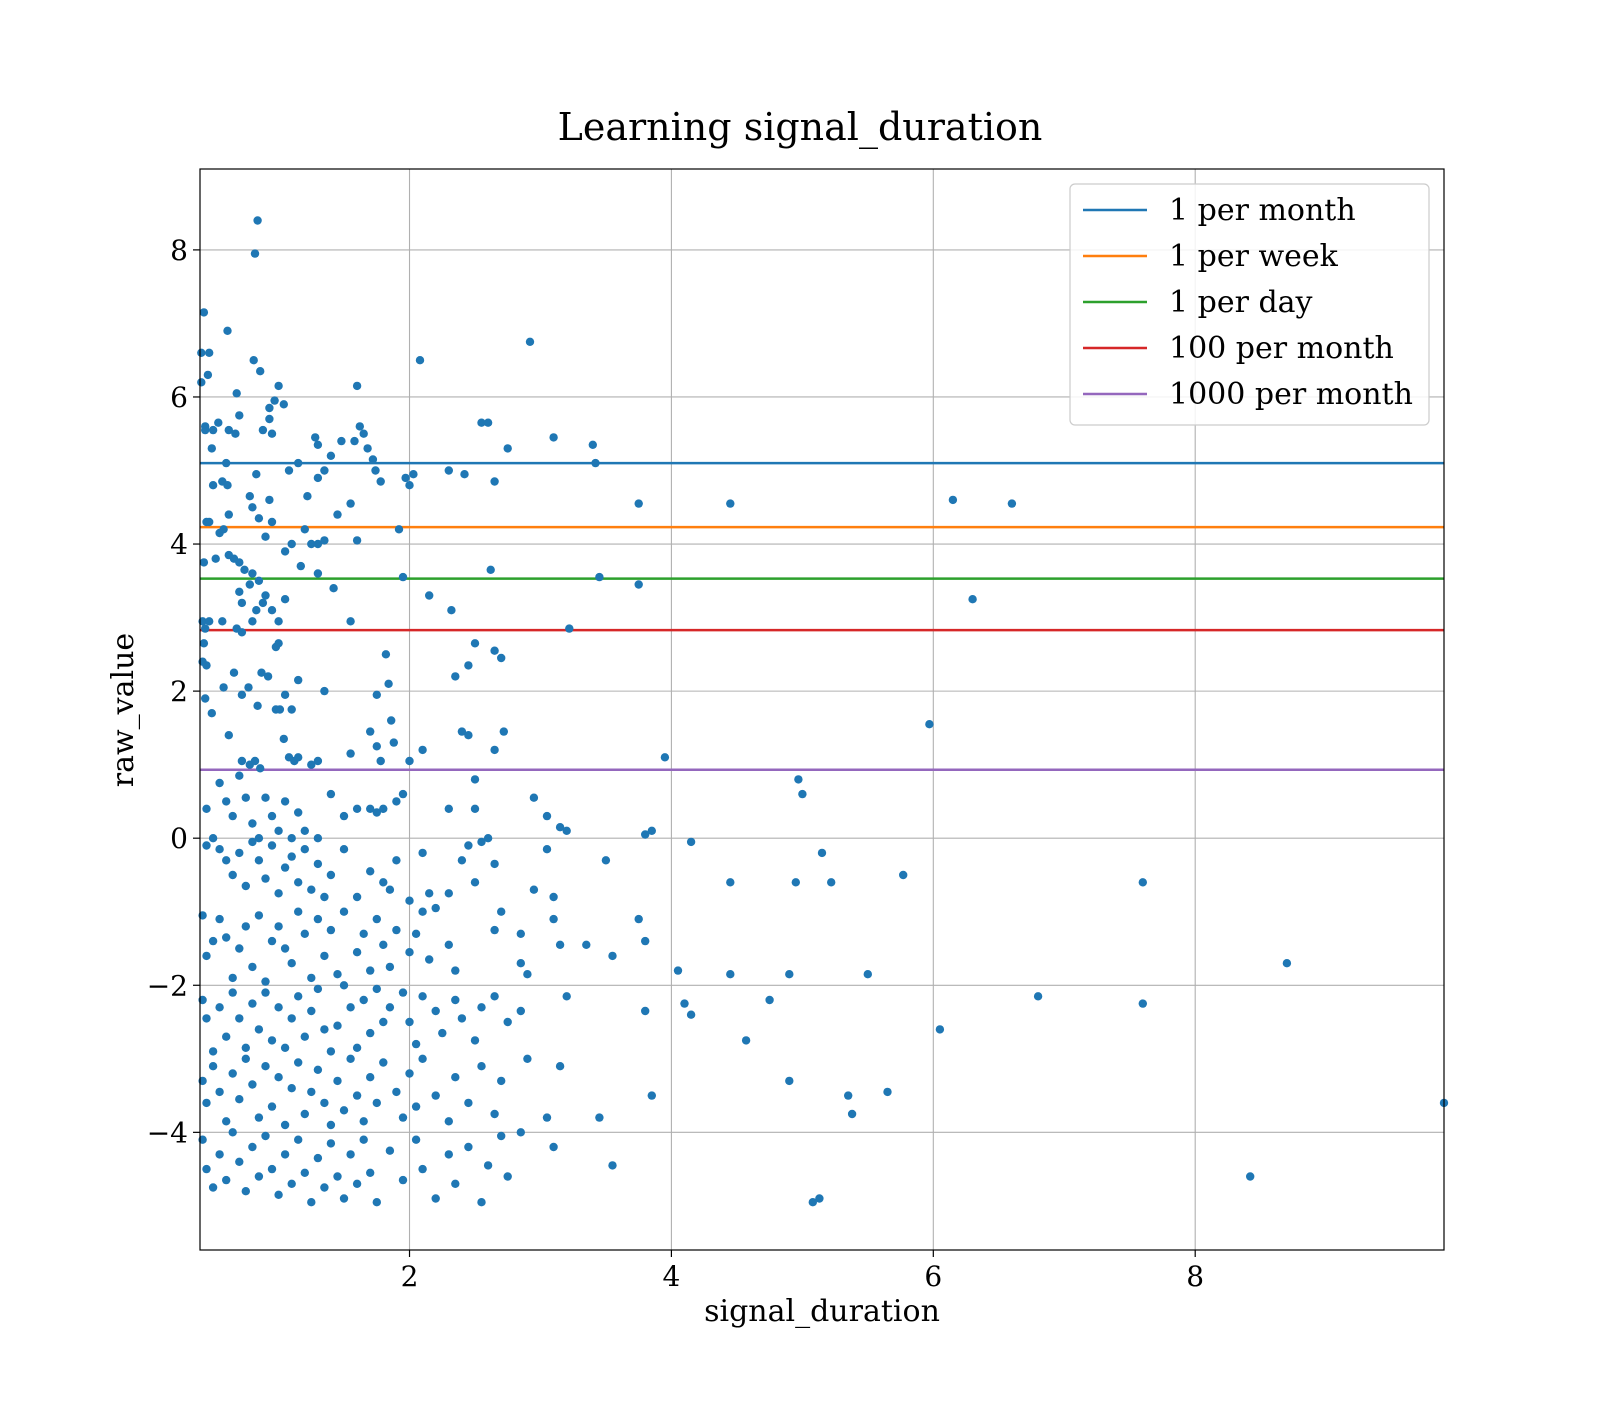 This screenshot has height=1404, width=1600. Describe the element at coordinates (800, 127) in the screenshot. I see `chart-title: Learning signal_duration` at that location.